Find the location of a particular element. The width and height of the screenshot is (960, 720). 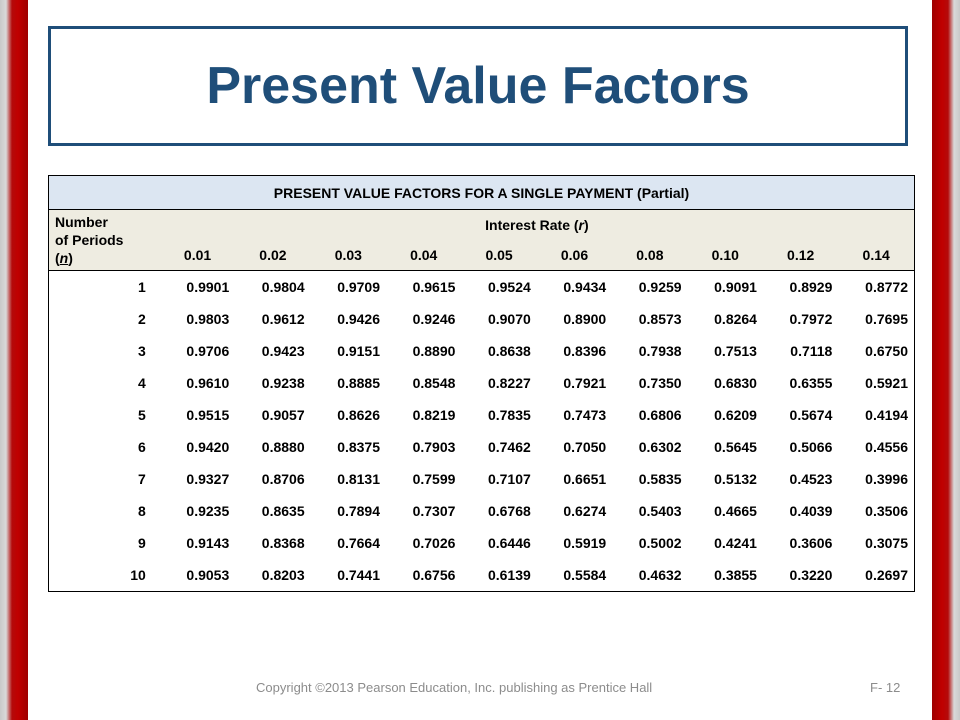

factor-cell: 0.7513 is located at coordinates (735, 351).